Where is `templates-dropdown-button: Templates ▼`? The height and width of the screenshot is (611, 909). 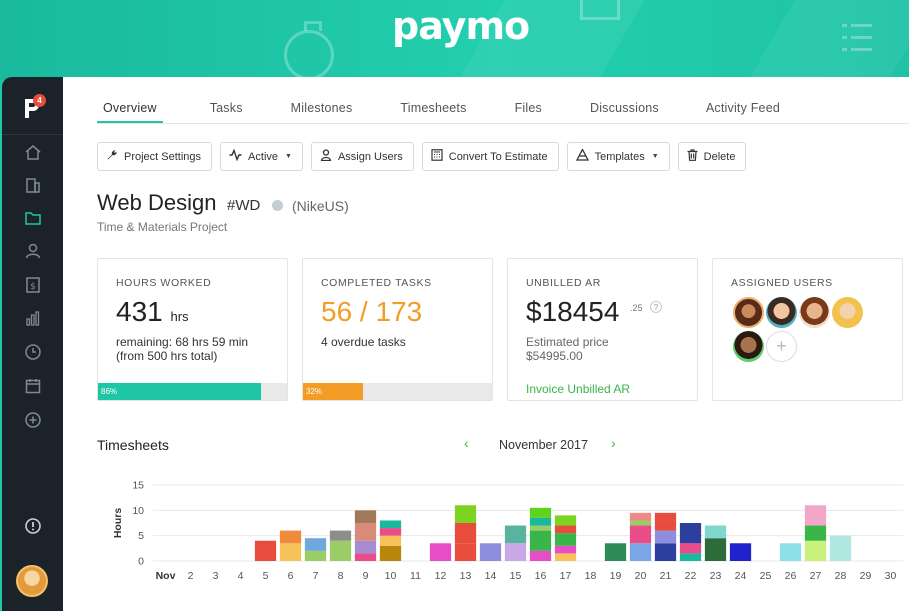
templates-dropdown-button: Templates ▼ is located at coordinates (618, 156).